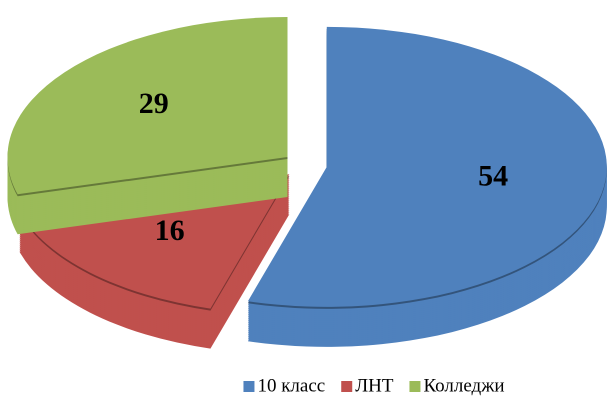 Image resolution: width=608 pixels, height=401 pixels. I want to click on legend-label: ЛНТ, so click(374, 385).